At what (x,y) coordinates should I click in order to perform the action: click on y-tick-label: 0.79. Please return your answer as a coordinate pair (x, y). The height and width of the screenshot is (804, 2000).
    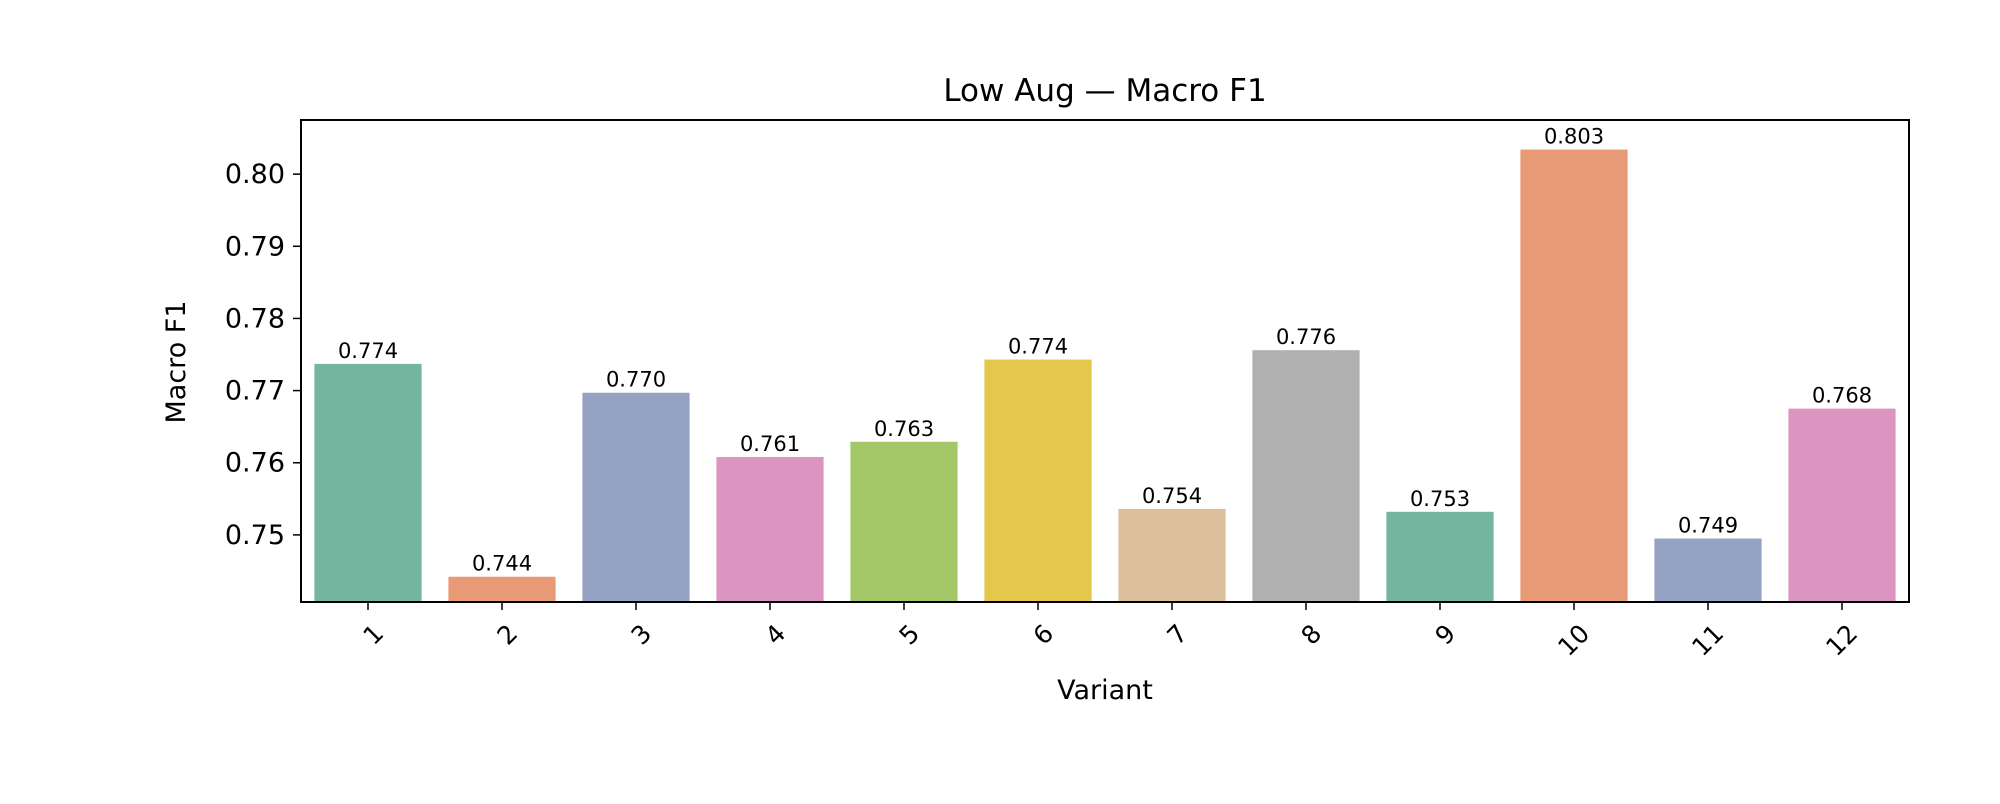
    Looking at the image, I should click on (255, 246).